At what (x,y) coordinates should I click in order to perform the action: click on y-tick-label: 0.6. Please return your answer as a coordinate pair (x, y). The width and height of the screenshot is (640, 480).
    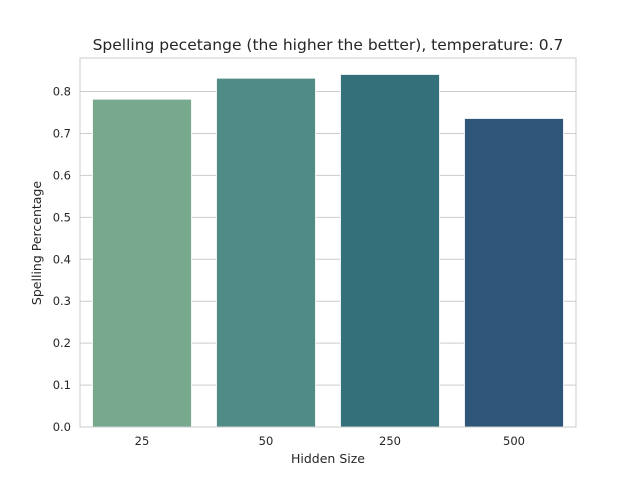
    Looking at the image, I should click on (62, 175).